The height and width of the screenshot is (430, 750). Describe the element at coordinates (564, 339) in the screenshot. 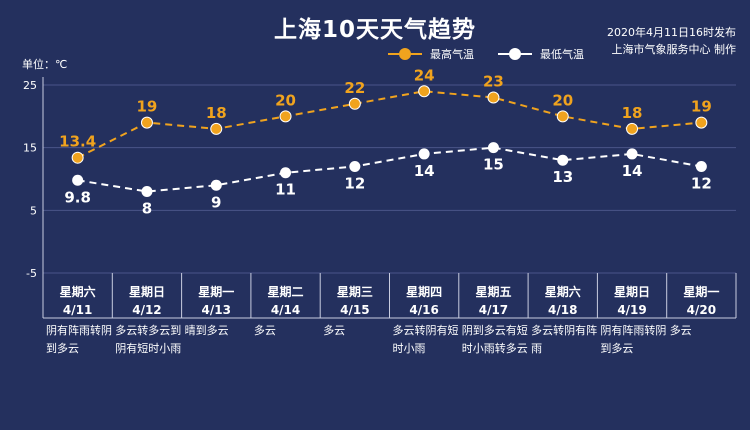

I see `weather-condition: 多云转阴有阵雨` at that location.